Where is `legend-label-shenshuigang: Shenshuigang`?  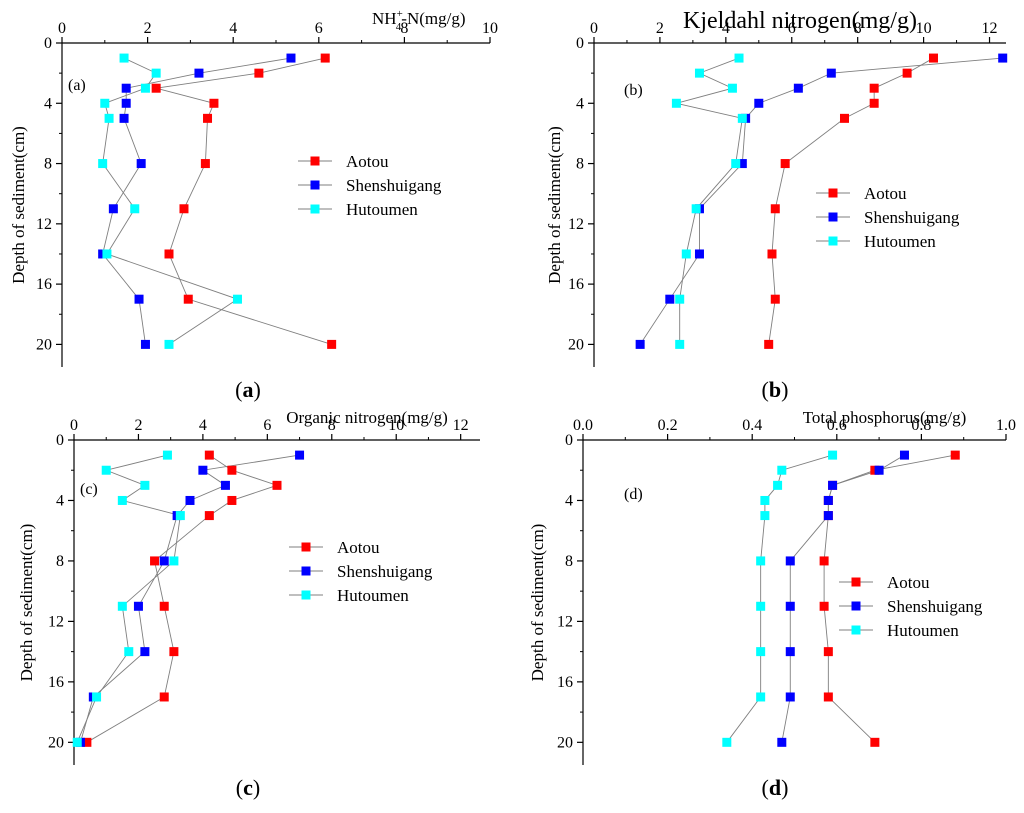 legend-label-shenshuigang: Shenshuigang is located at coordinates (385, 571).